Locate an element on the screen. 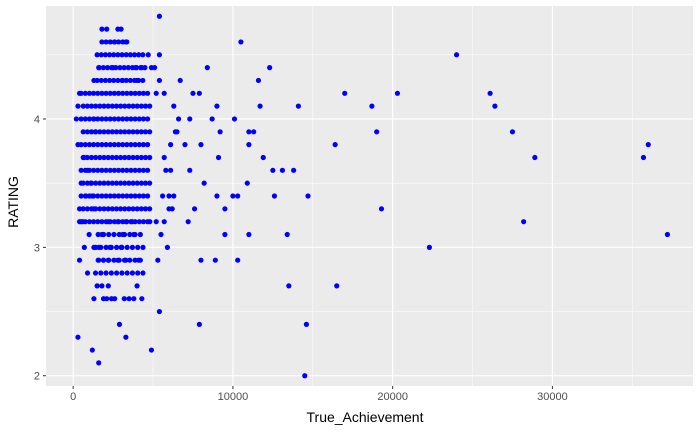 The image size is (700, 432). x-tick-label: 20000 is located at coordinates (392, 397).